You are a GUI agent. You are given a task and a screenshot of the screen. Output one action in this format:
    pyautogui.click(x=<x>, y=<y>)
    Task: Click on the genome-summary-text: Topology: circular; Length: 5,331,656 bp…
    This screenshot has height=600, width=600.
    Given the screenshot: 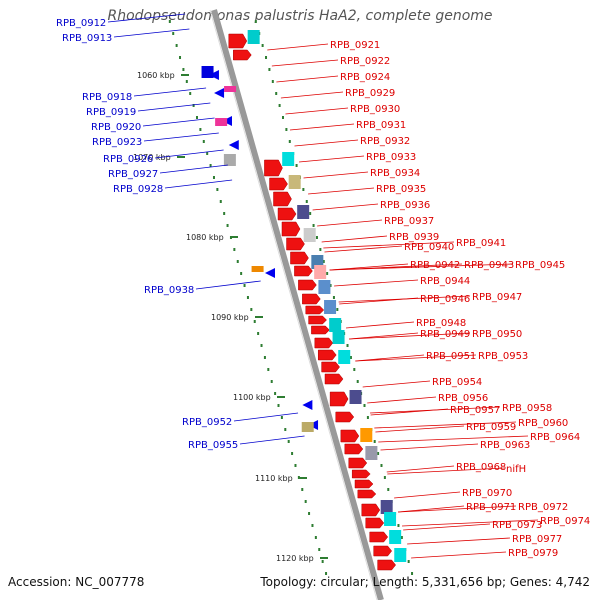 What is the action you would take?
    pyautogui.click(x=425, y=582)
    